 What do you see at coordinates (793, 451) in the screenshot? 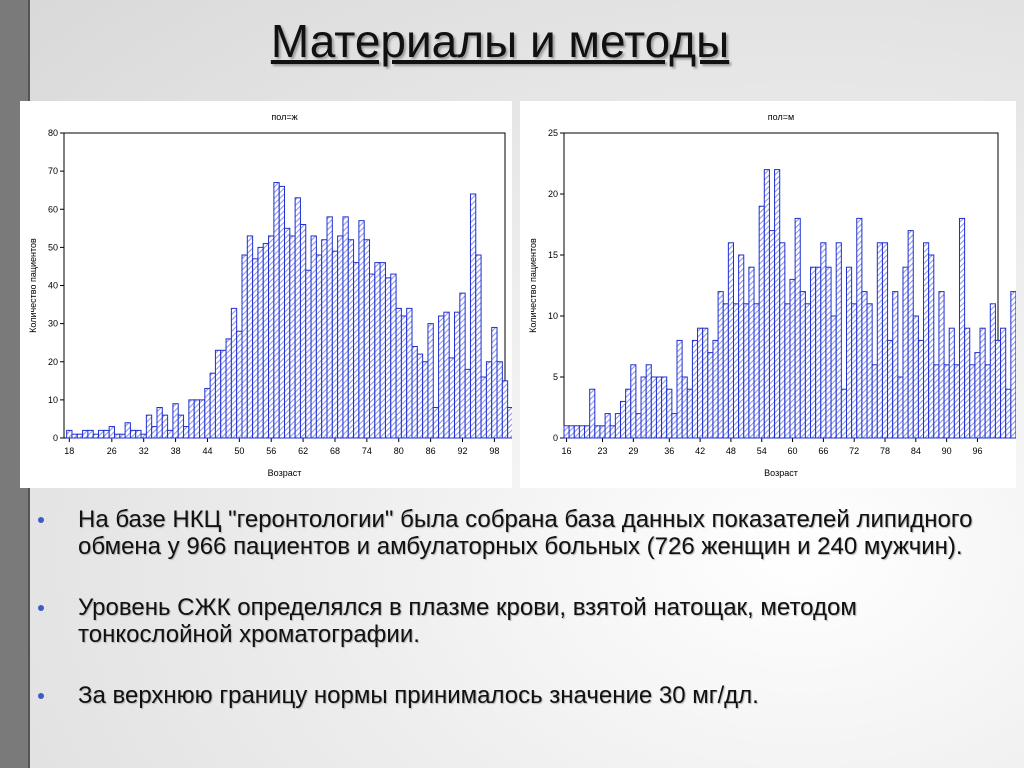
I see `x-tick-label: 60` at bounding box center [793, 451].